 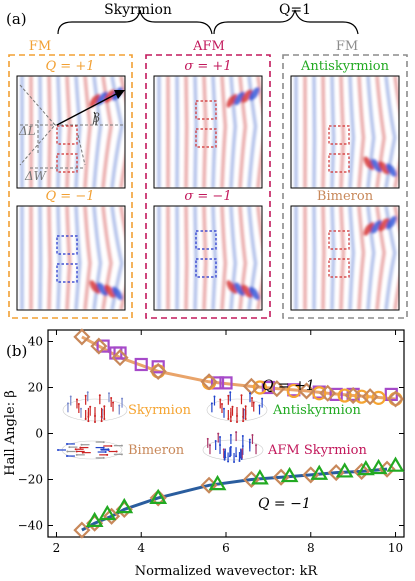 I want to click on wave-bimeron, so click(x=345, y=258).